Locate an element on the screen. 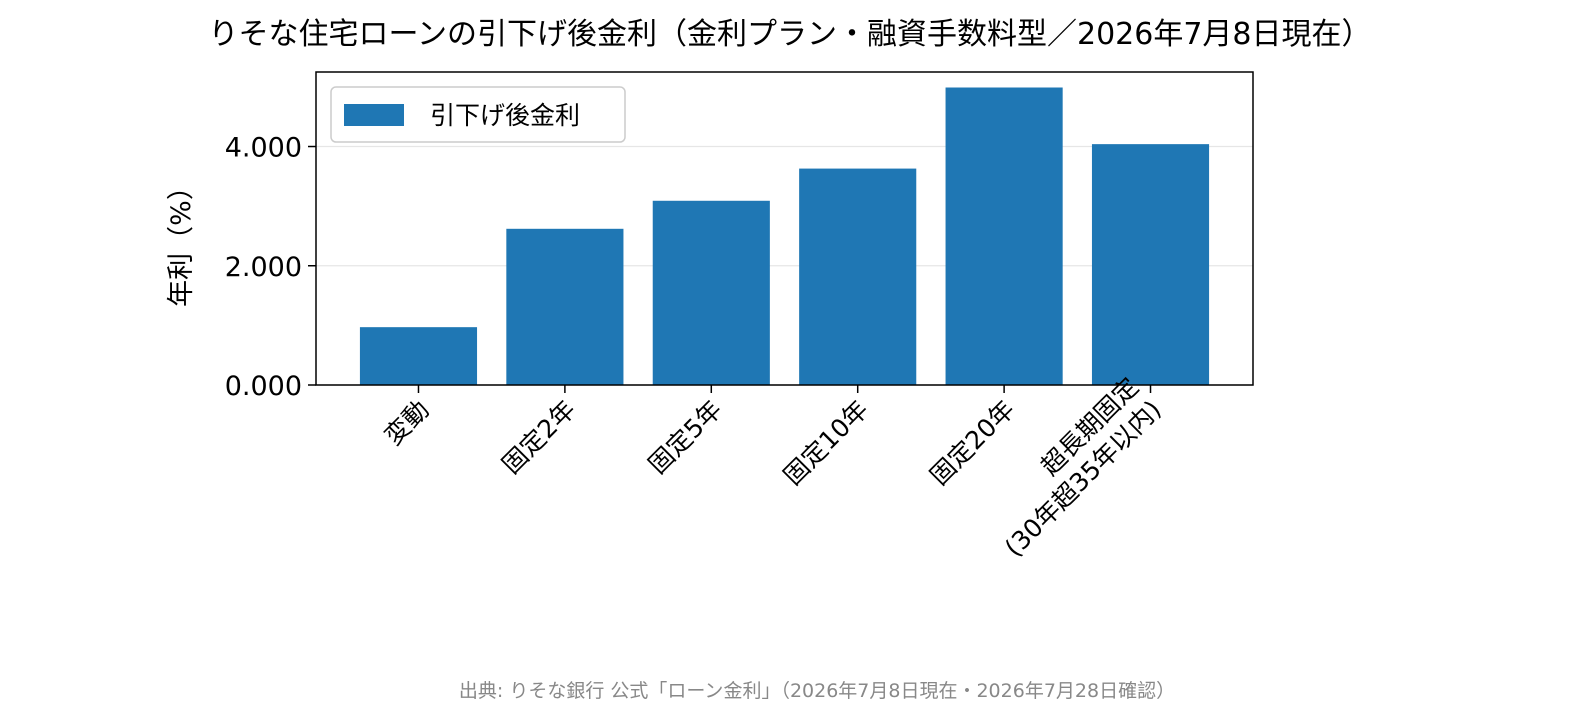 The height and width of the screenshot is (725, 1589). x-tick-text: 固定20年 is located at coordinates (972, 443).